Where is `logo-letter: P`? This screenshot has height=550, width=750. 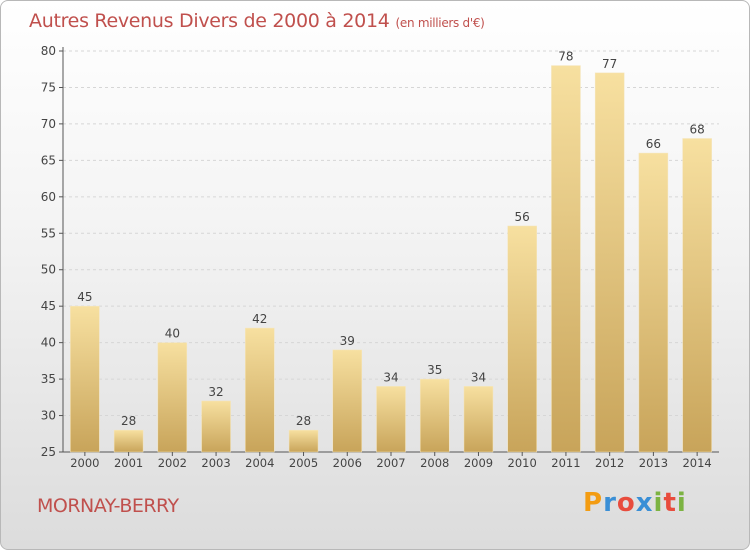
logo-letter: P is located at coordinates (593, 503).